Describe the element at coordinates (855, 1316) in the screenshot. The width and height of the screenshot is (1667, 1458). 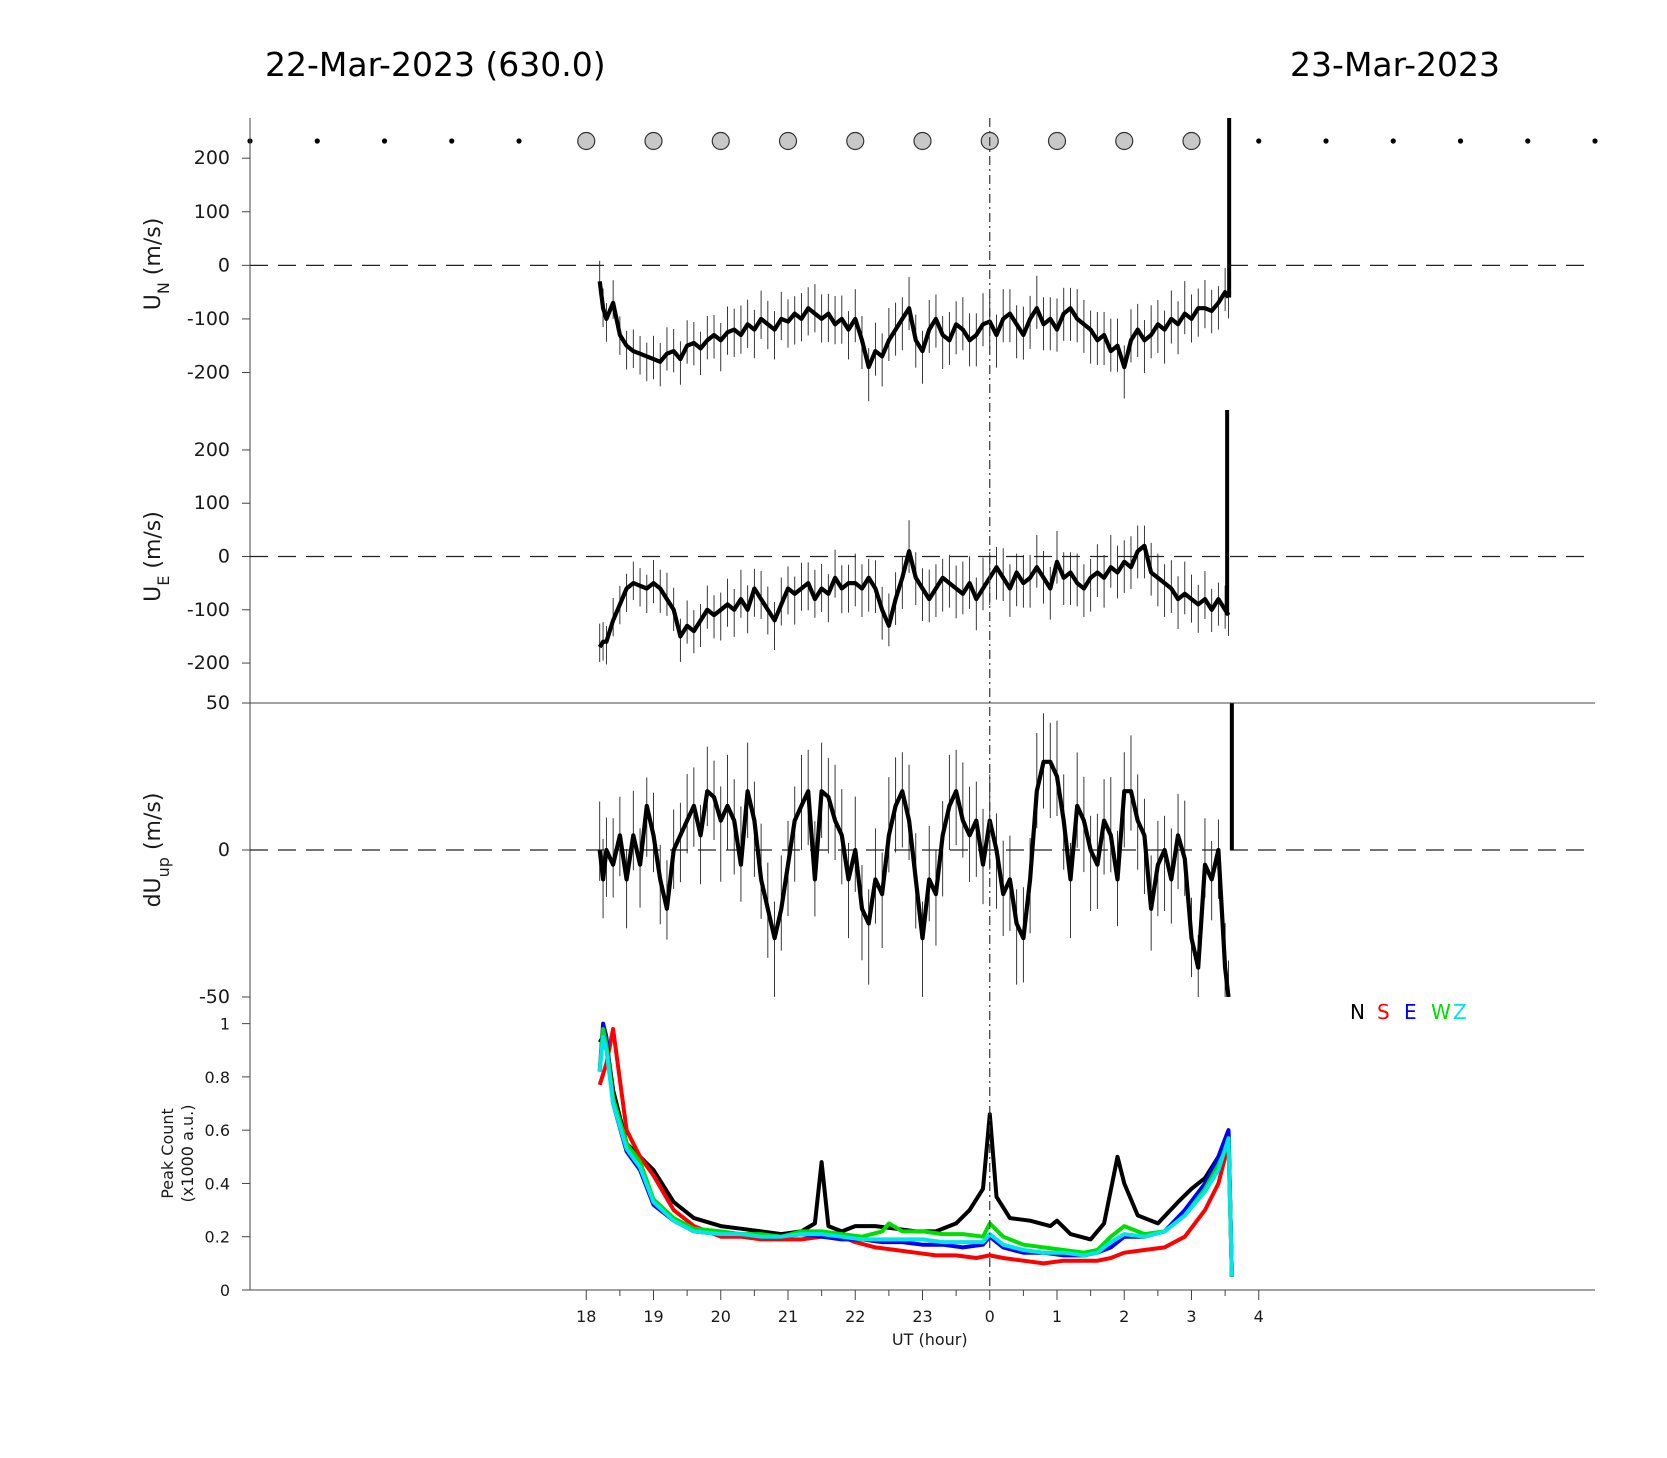
I see `x-tick-label-4: 22` at that location.